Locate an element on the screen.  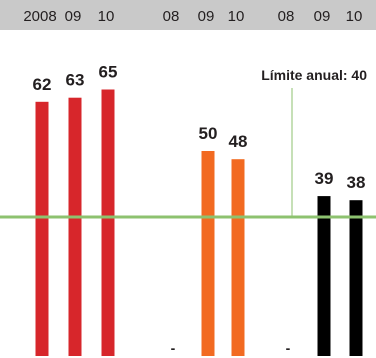
value-label: 50 is located at coordinates (208, 133).